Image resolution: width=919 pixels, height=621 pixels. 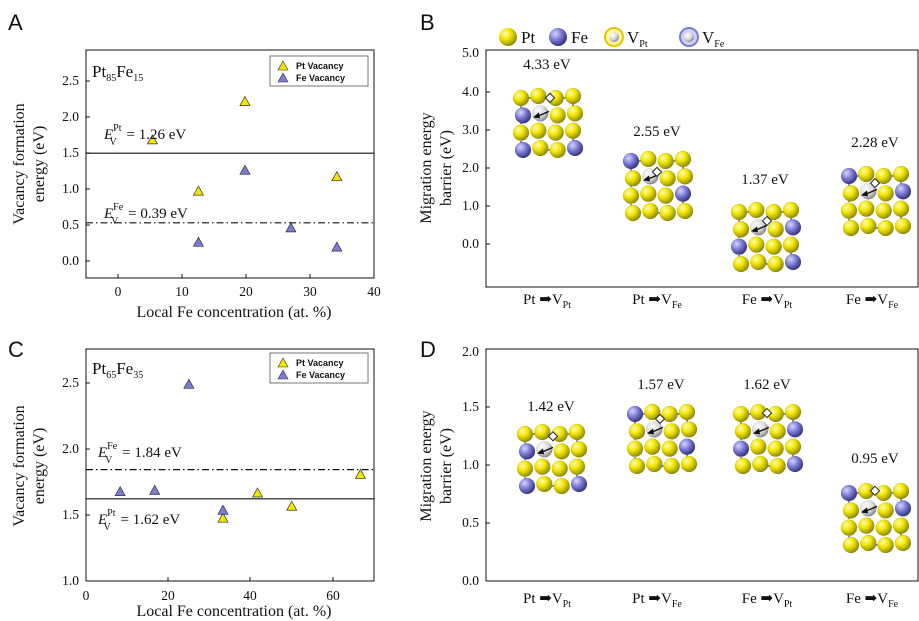 I want to click on ann-val: = 1.26 eV, so click(x=155, y=135).